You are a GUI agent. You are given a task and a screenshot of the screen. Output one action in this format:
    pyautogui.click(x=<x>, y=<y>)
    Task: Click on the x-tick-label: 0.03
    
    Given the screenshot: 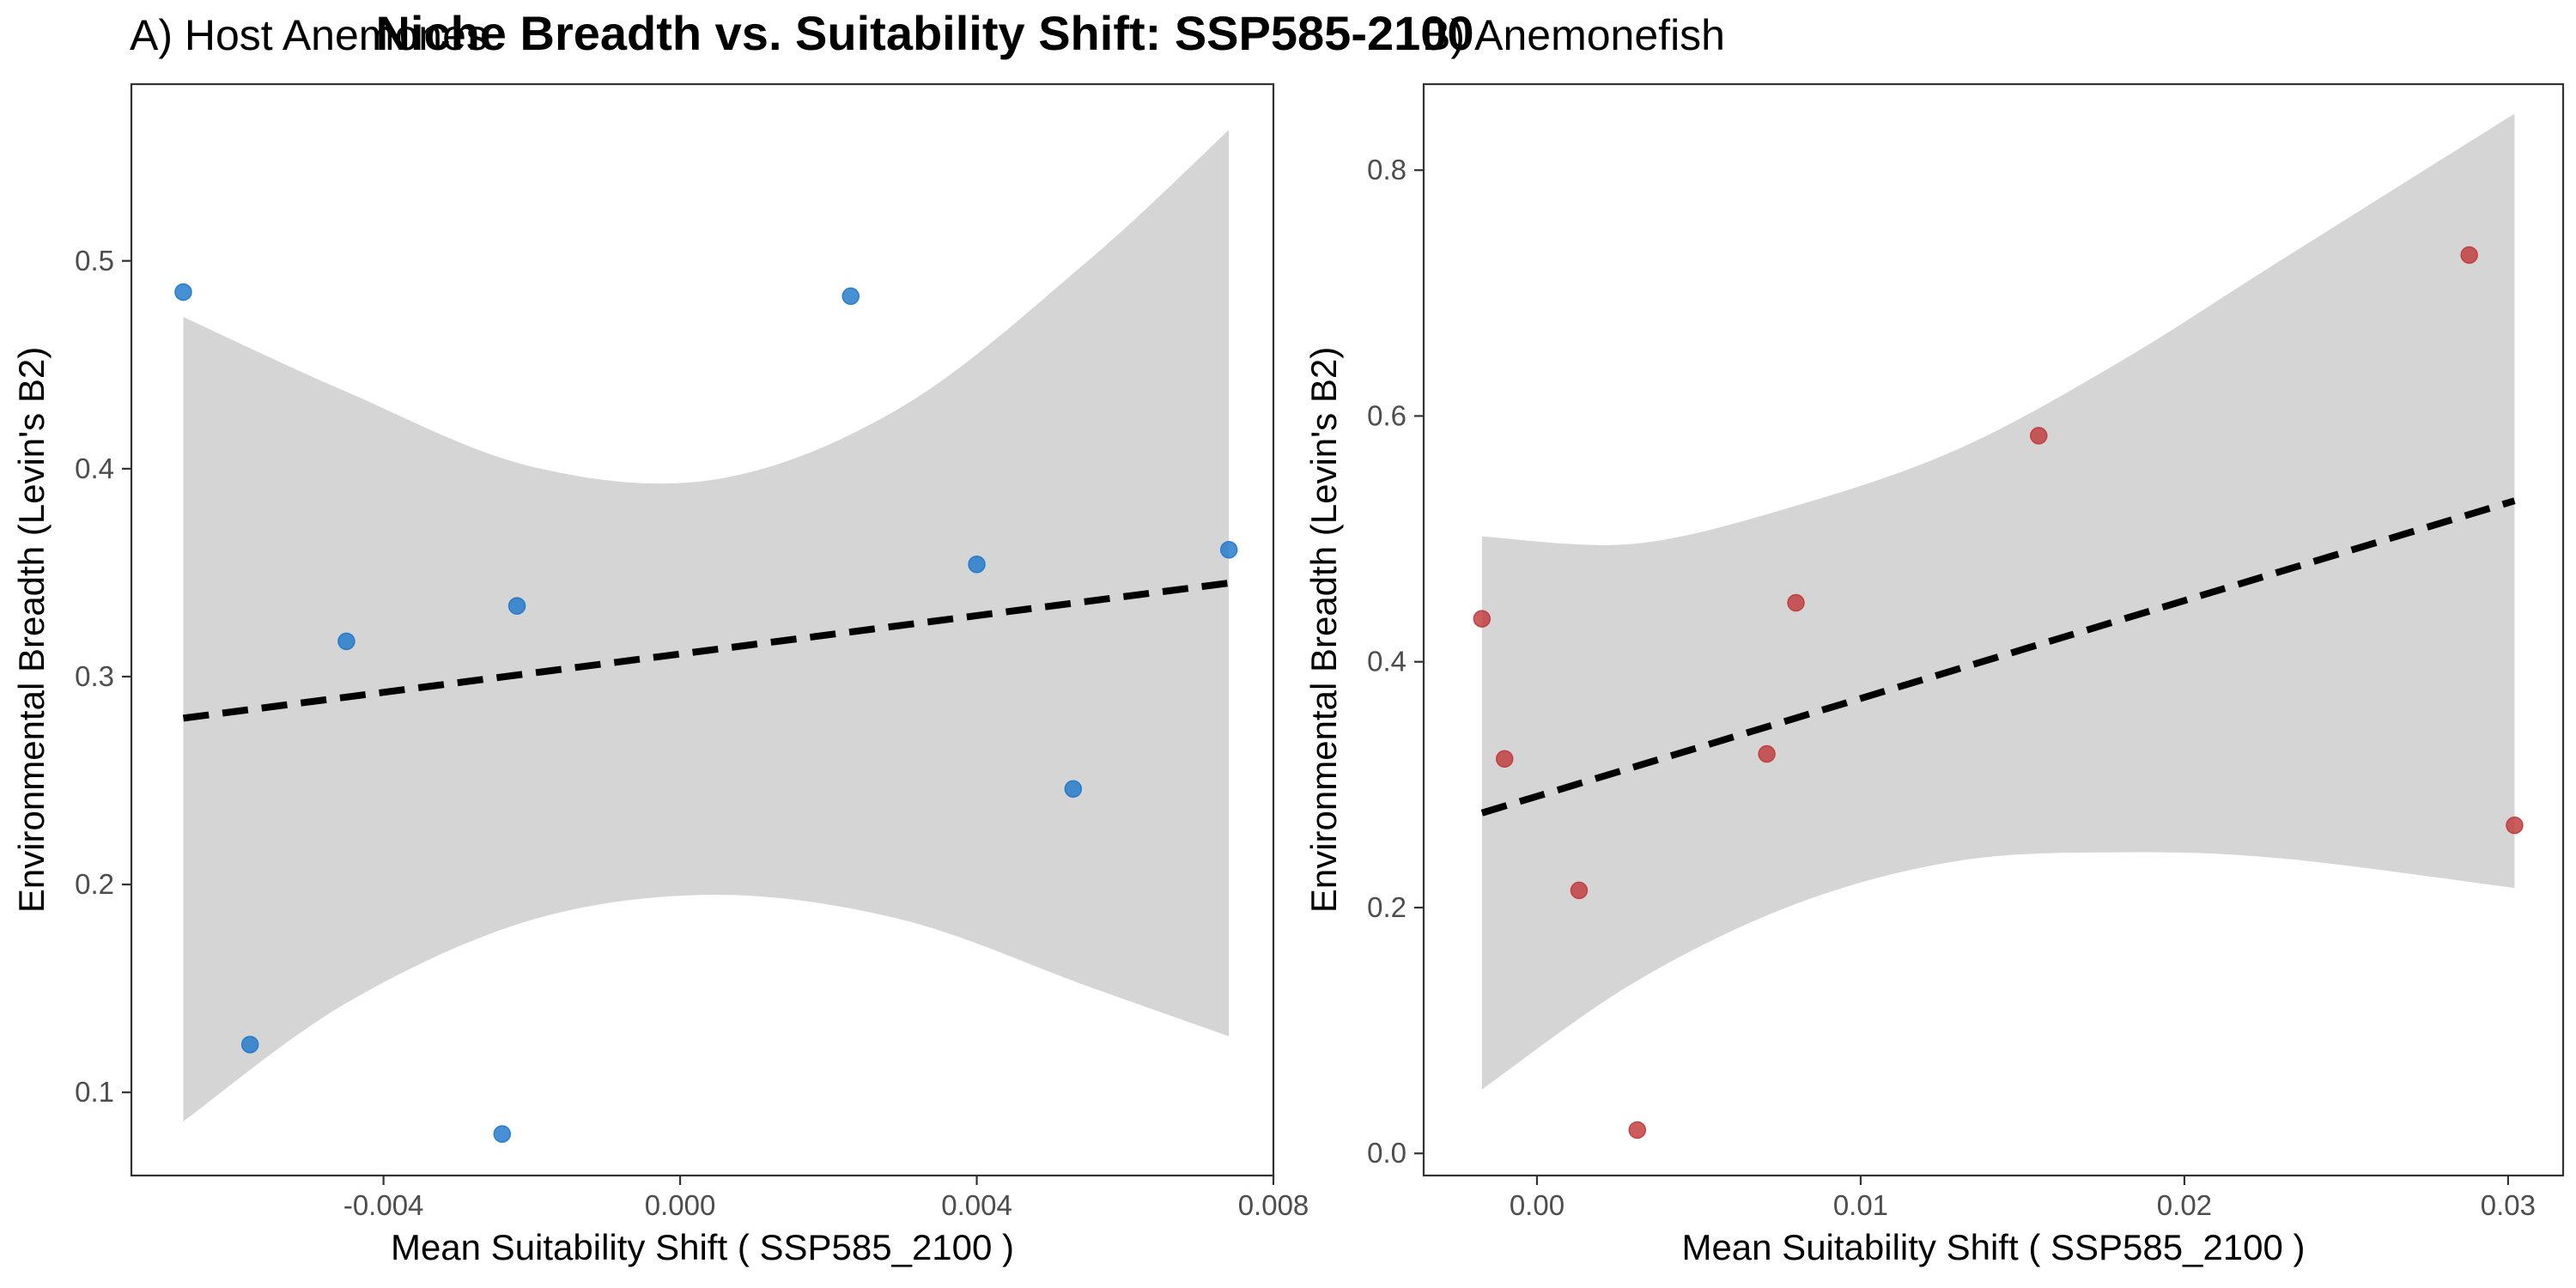 What is the action you would take?
    pyautogui.click(x=2508, y=1205)
    